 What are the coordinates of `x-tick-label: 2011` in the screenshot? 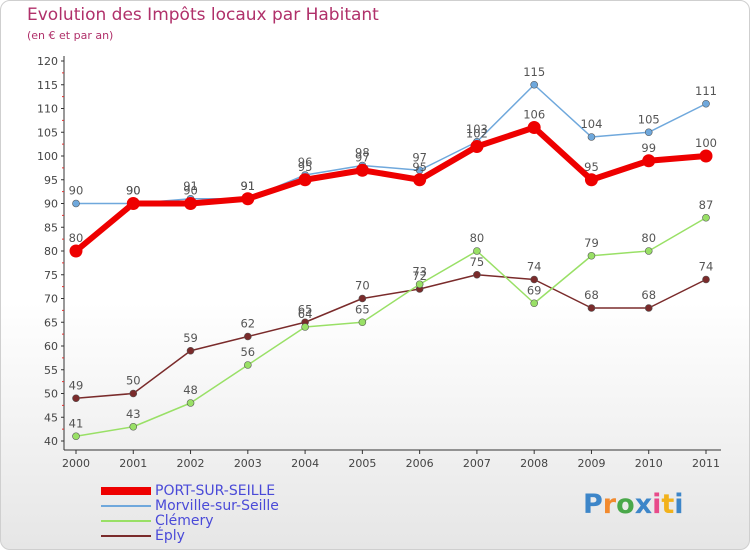 It's located at (706, 463).